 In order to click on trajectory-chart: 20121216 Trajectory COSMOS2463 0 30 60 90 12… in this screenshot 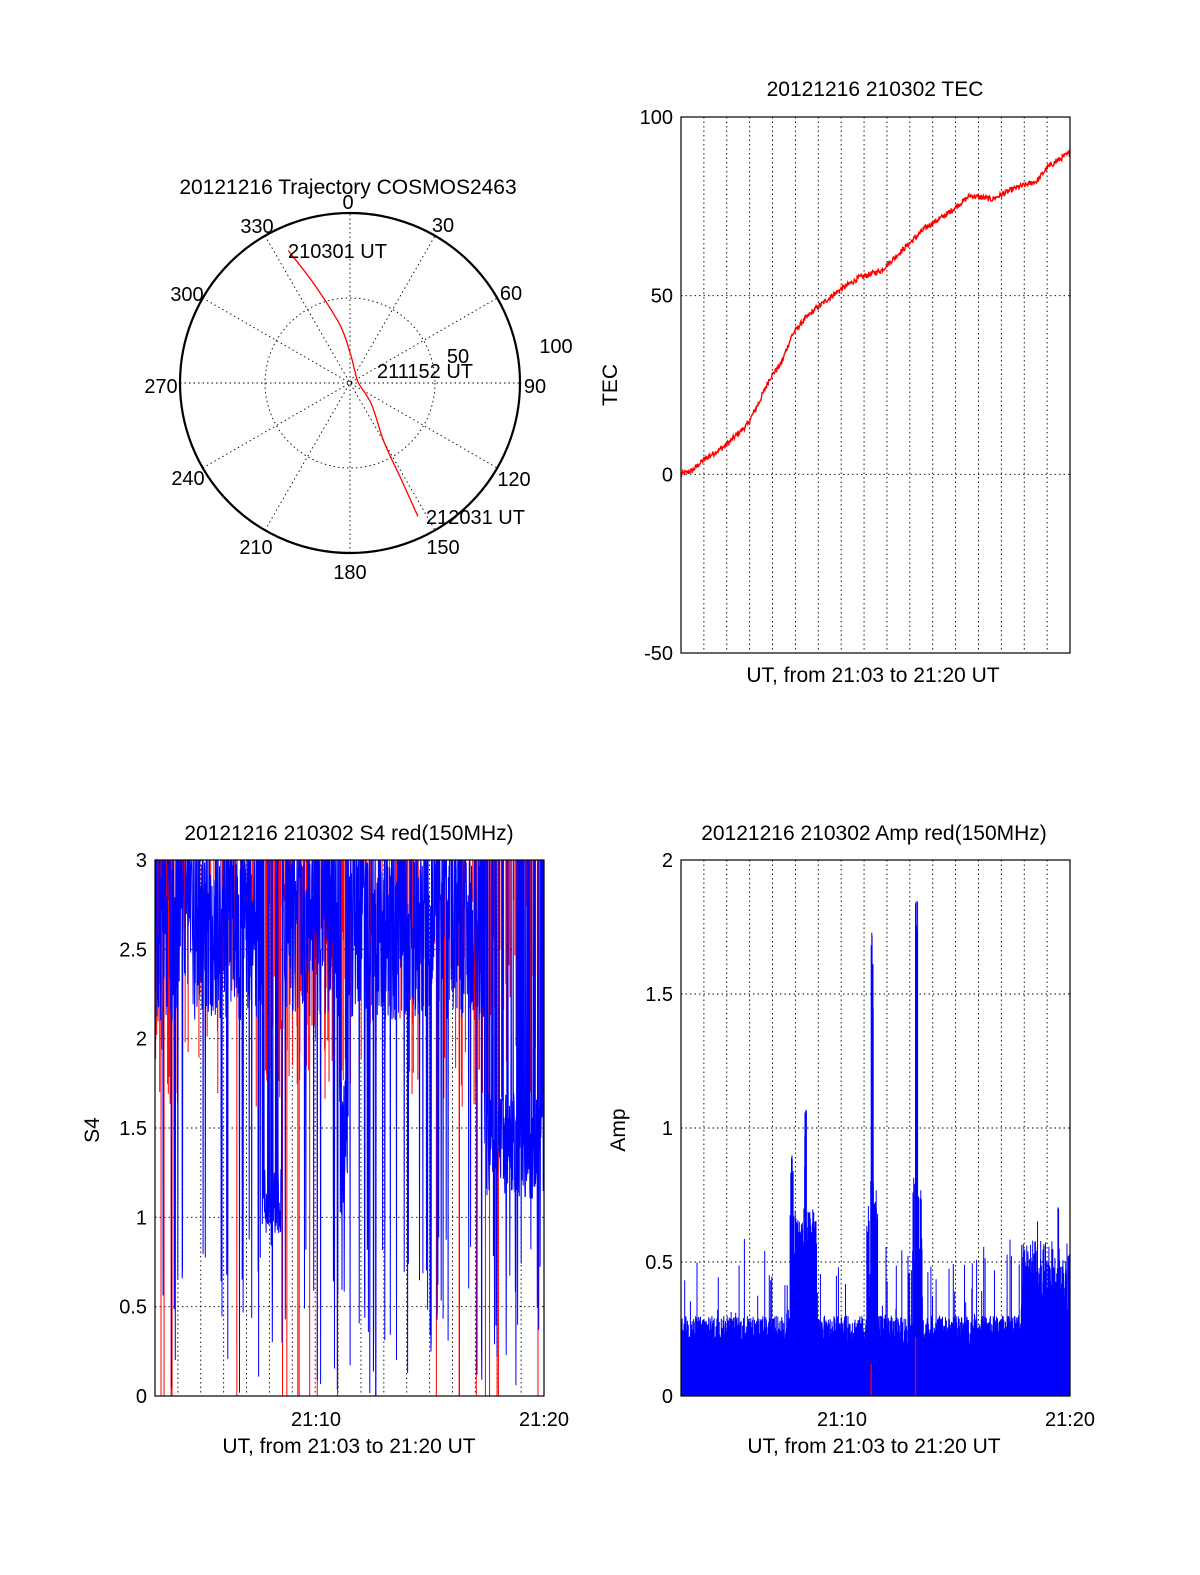, I will do `click(358, 380)`.